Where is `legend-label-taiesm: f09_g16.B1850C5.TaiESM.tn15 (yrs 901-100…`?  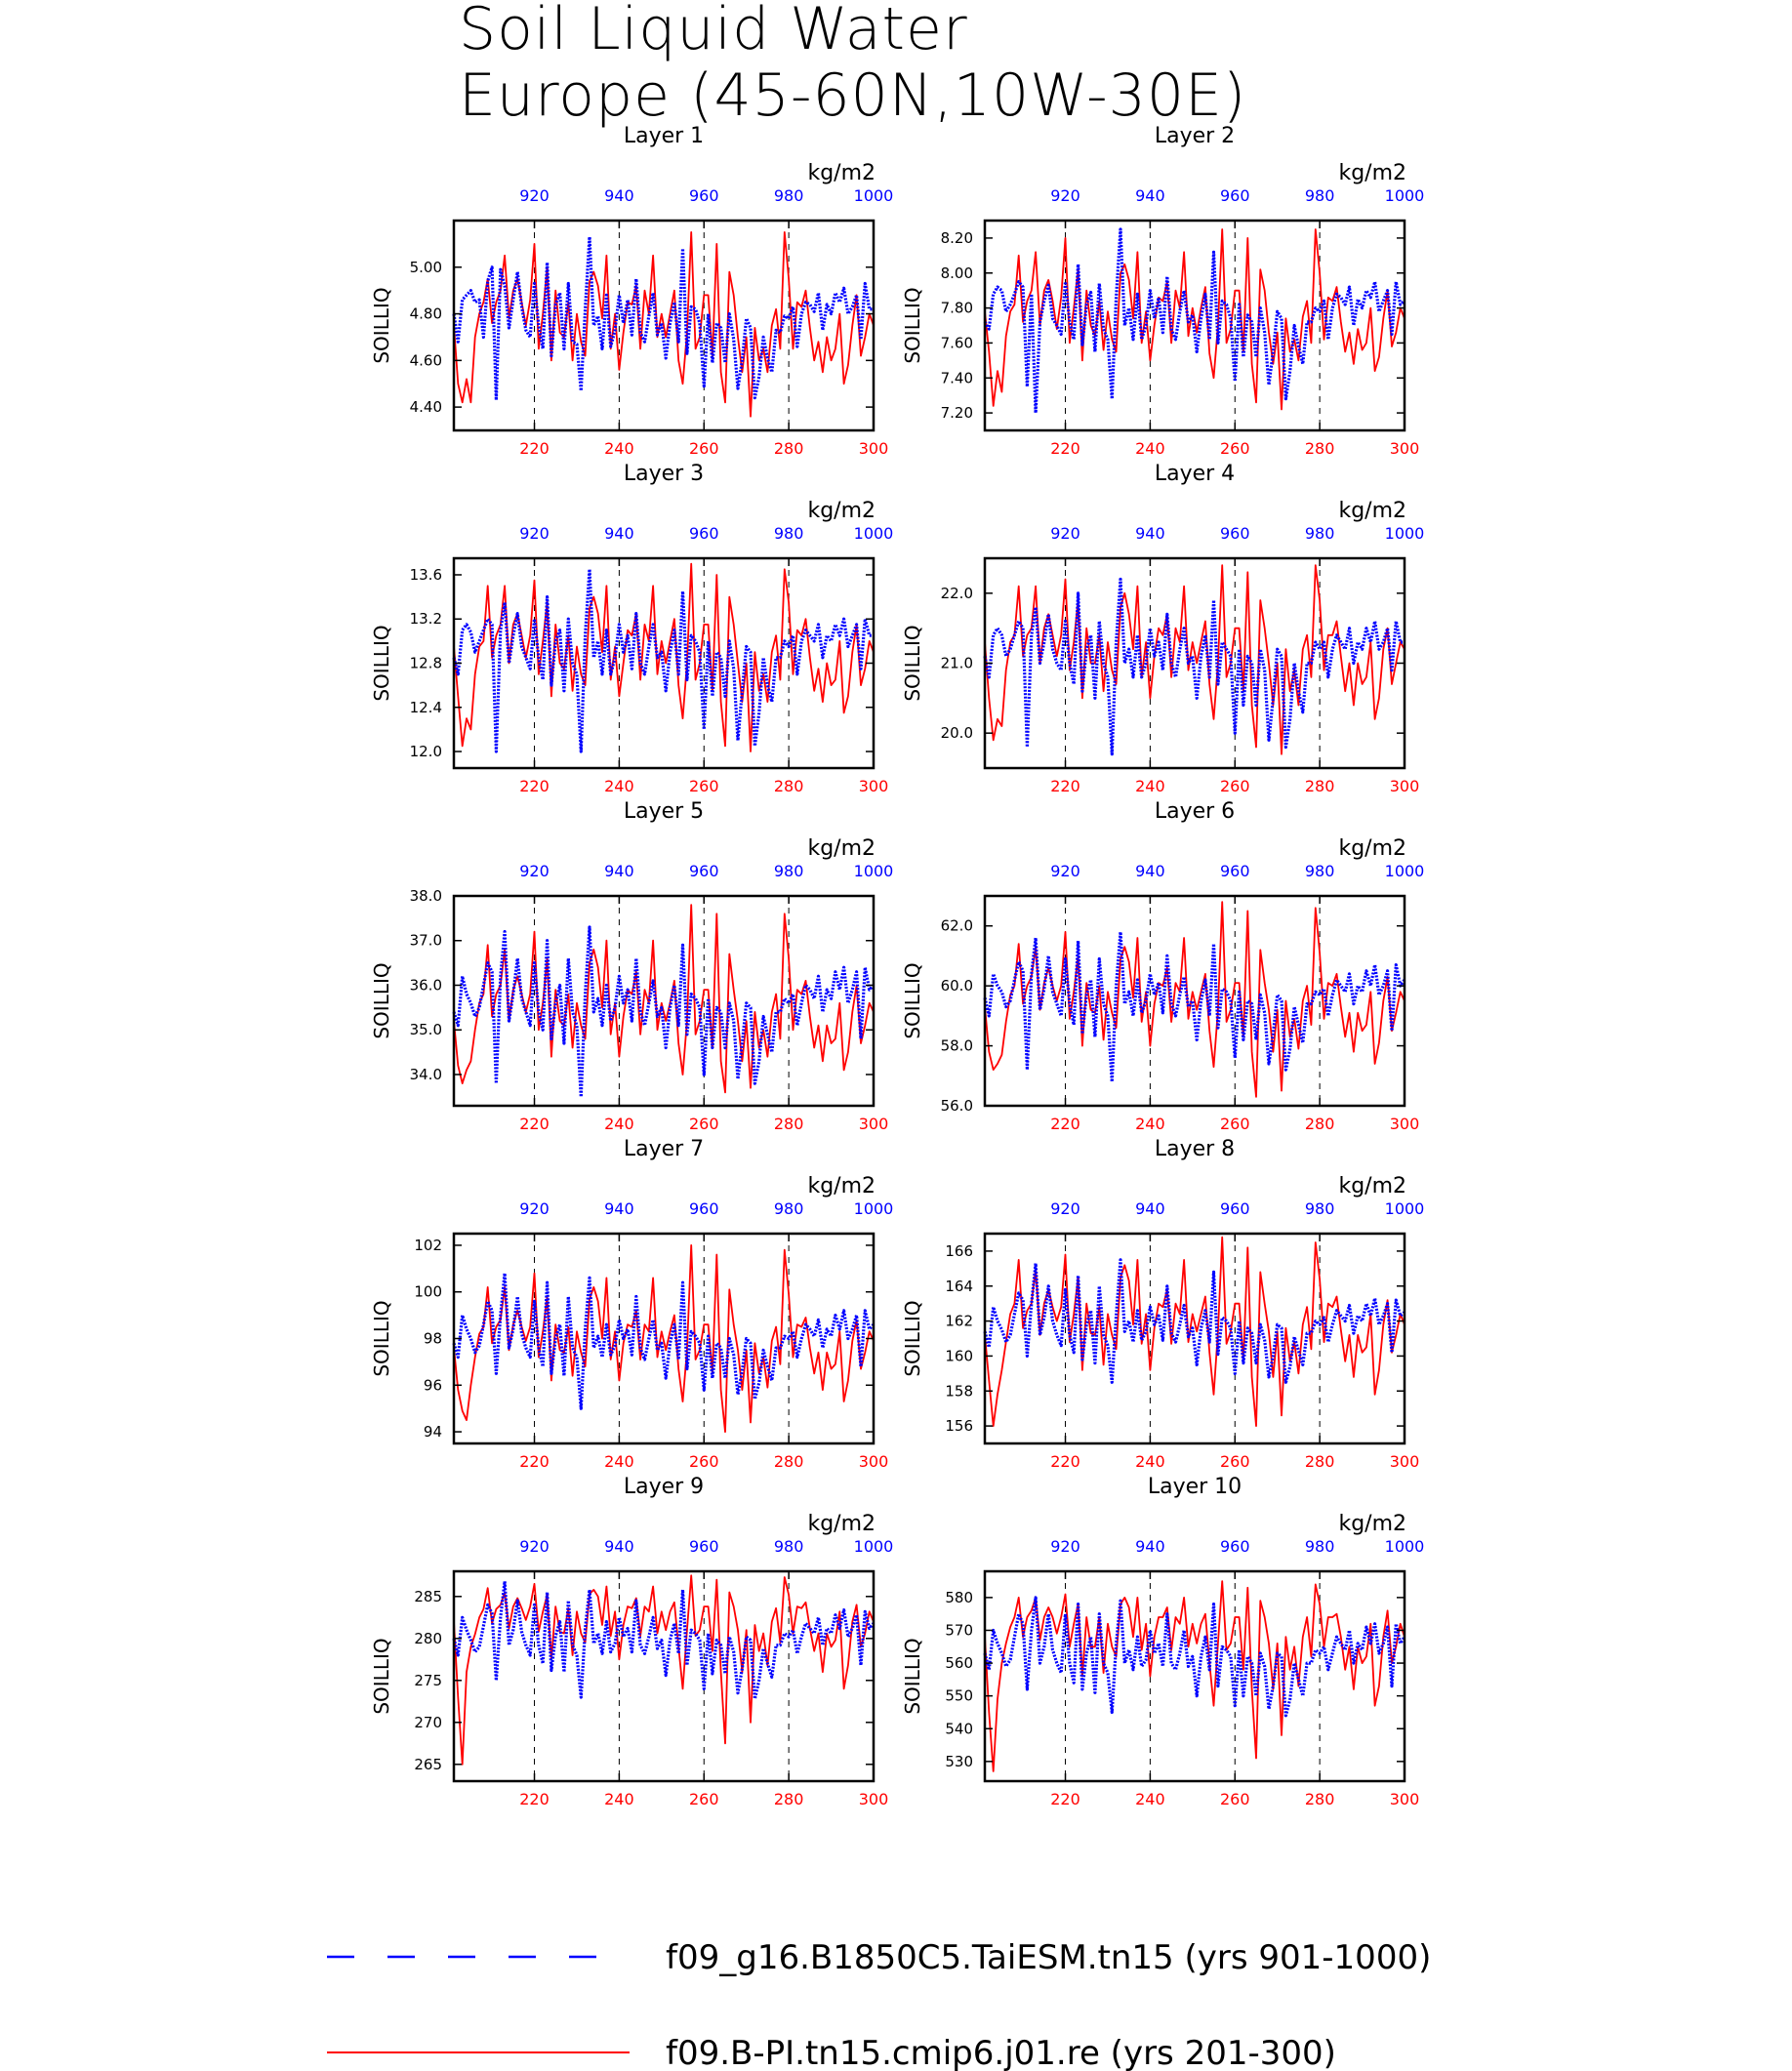
legend-label-taiesm: f09_g16.B1850C5.TaiESM.tn15 (yrs 901-100… is located at coordinates (1048, 1957).